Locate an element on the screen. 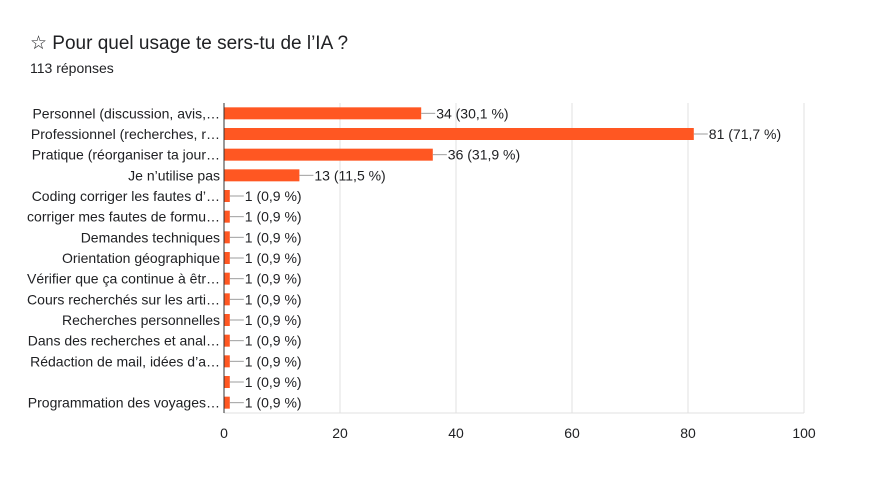 The width and height of the screenshot is (893, 498). x-tick-label: 60 is located at coordinates (572, 433).